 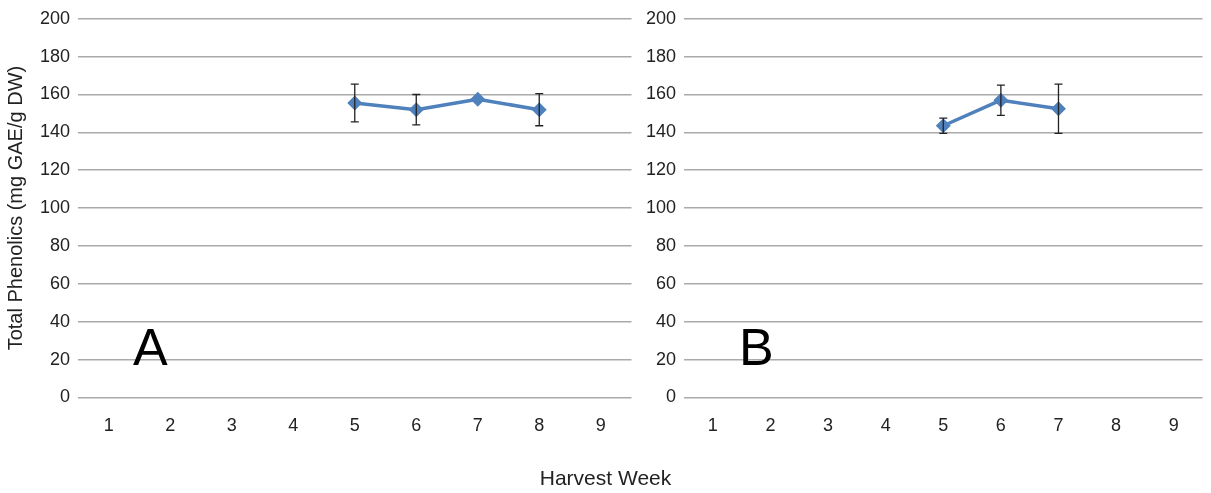 I want to click on point, so click(x=478, y=99).